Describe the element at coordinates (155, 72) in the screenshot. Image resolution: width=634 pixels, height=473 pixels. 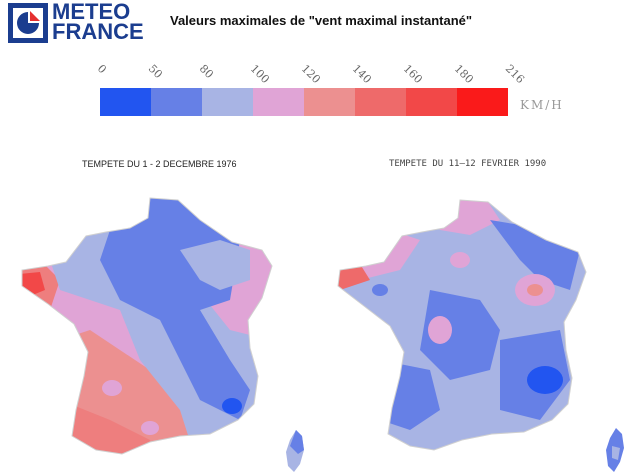
I see `color-scale-tick-label: 50` at that location.